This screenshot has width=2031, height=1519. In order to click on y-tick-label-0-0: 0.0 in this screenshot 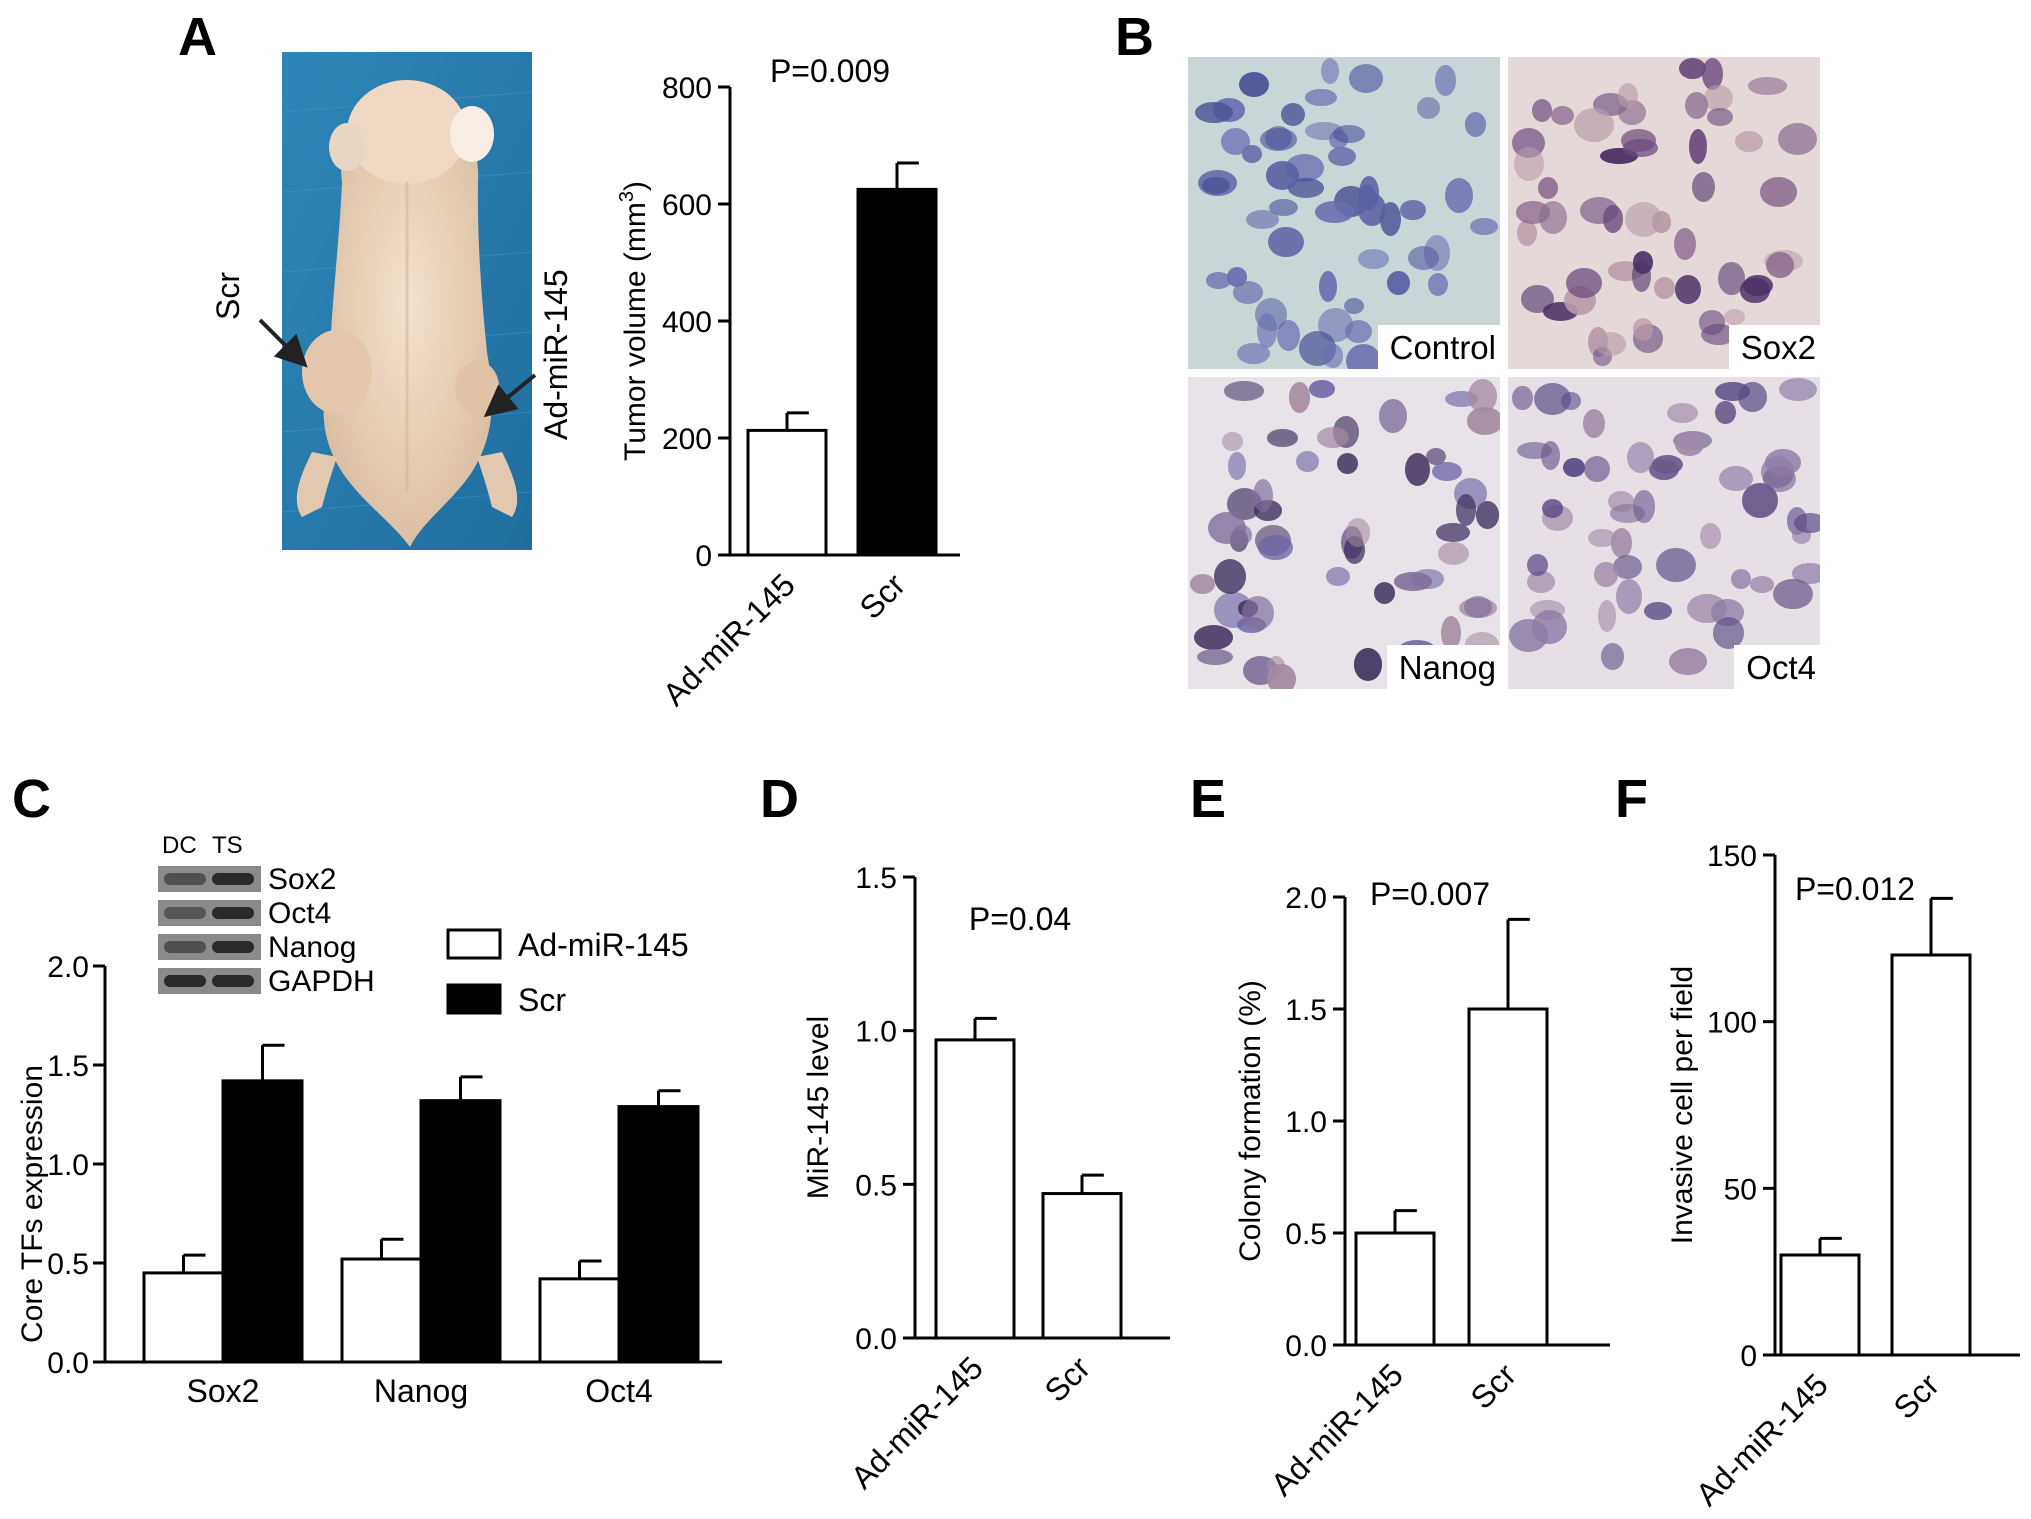, I will do `click(876, 1339)`.